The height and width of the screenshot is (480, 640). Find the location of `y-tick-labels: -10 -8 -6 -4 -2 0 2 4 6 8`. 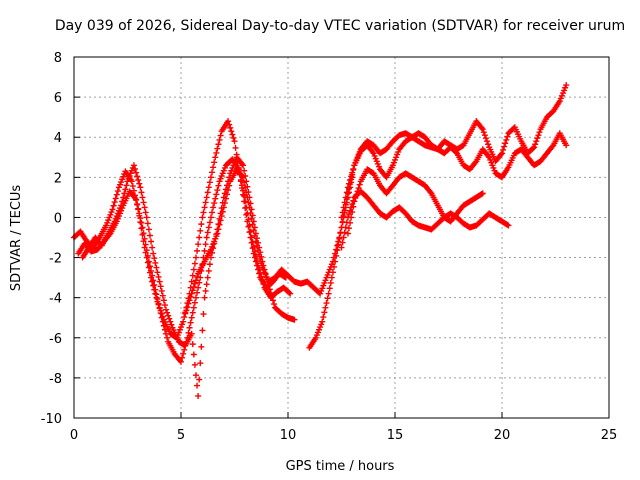

y-tick-labels: -10 -8 -6 -4 -2 0 2 4 6 8 is located at coordinates (51, 239).